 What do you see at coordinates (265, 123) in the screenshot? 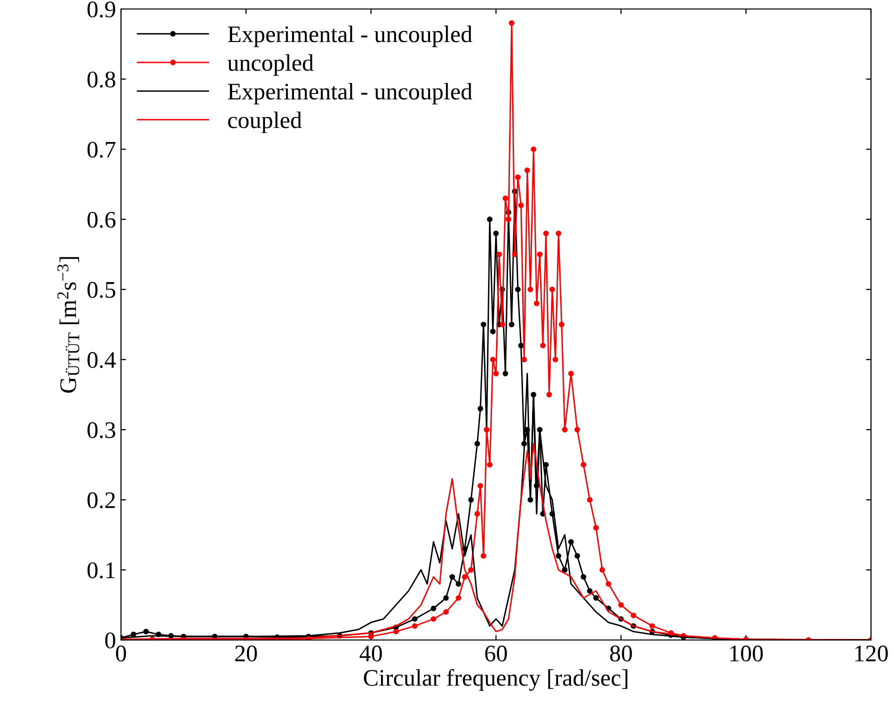
I see `legend-label: coupled` at bounding box center [265, 123].